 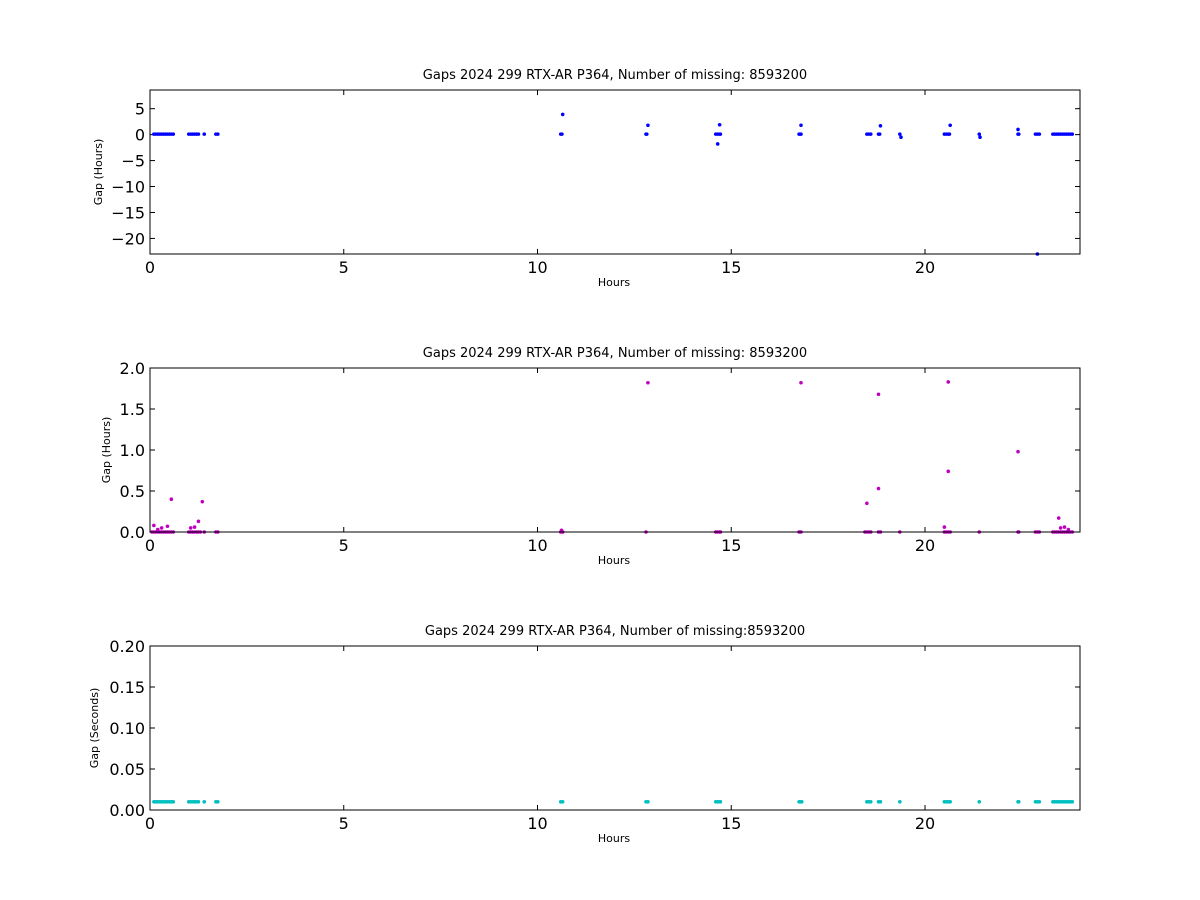 I want to click on chart-2-points, so click(x=612, y=457).